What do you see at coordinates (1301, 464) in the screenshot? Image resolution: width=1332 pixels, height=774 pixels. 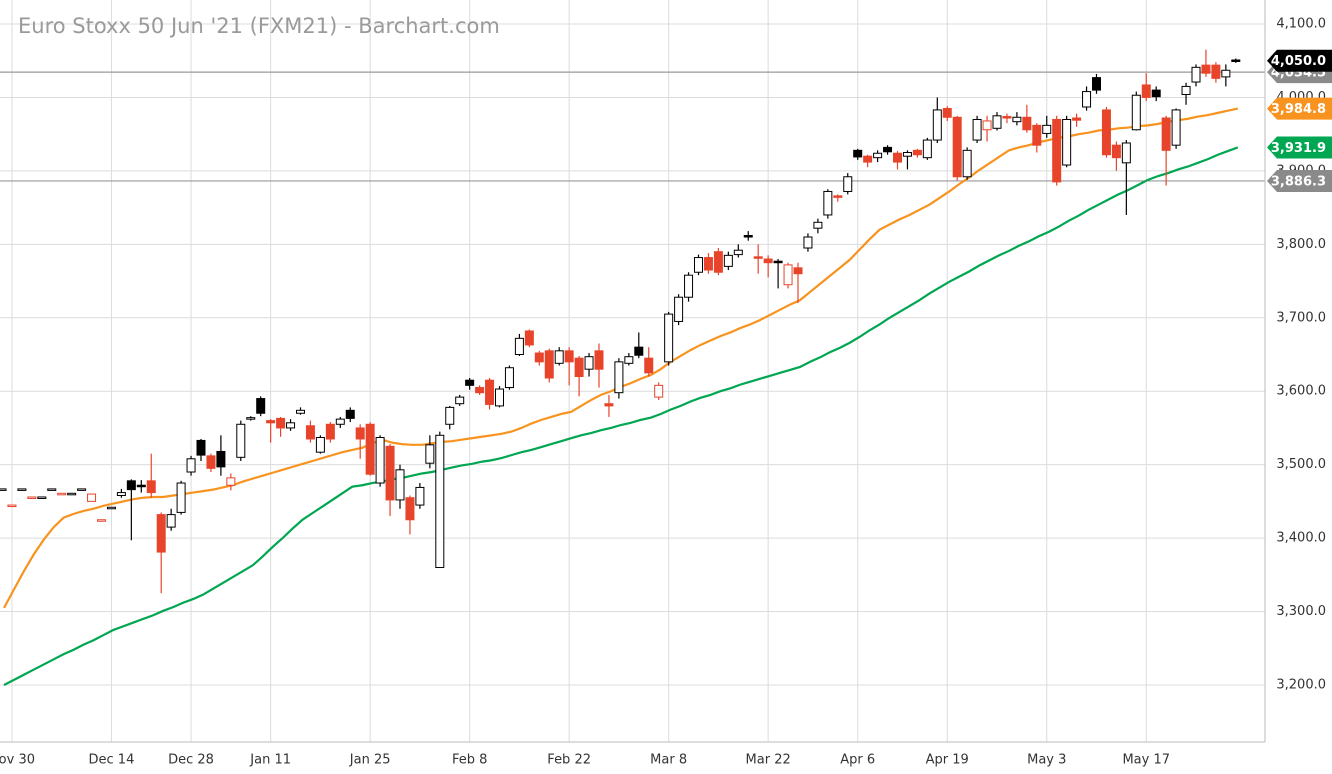 I see `y-tick-label: 3,500.0` at bounding box center [1301, 464].